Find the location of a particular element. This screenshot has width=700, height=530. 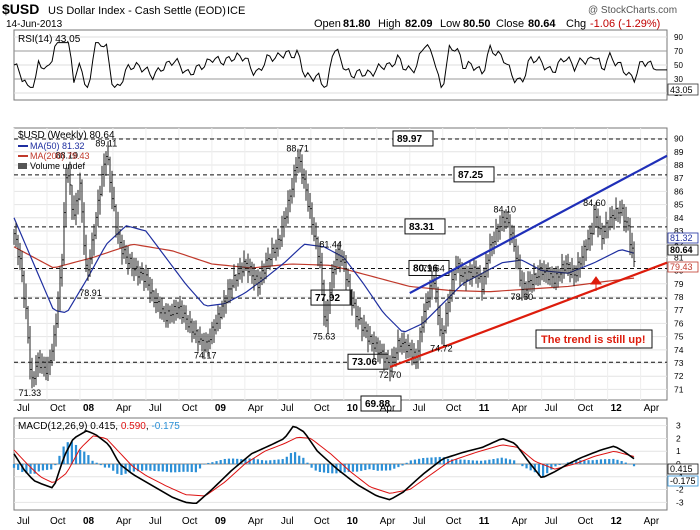

rsi-tick-label: 50 is located at coordinates (678, 65).